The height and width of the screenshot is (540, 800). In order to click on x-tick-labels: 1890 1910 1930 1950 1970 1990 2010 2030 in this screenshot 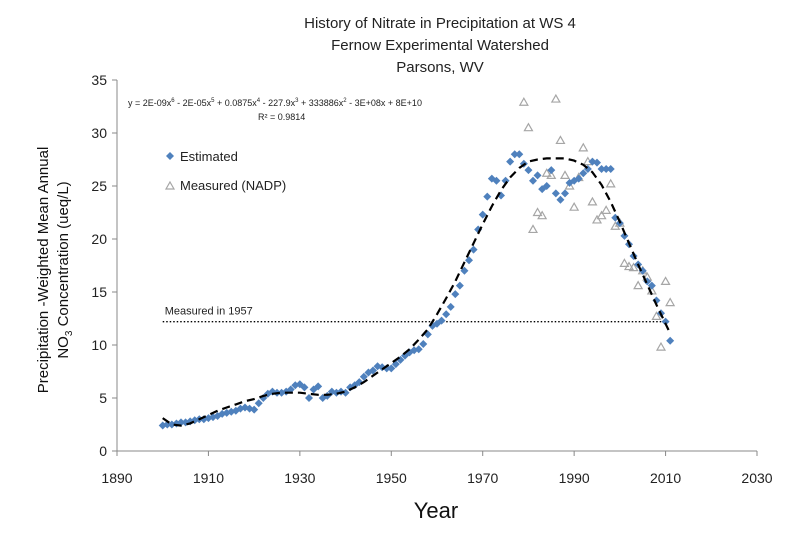, I will do `click(436, 478)`.